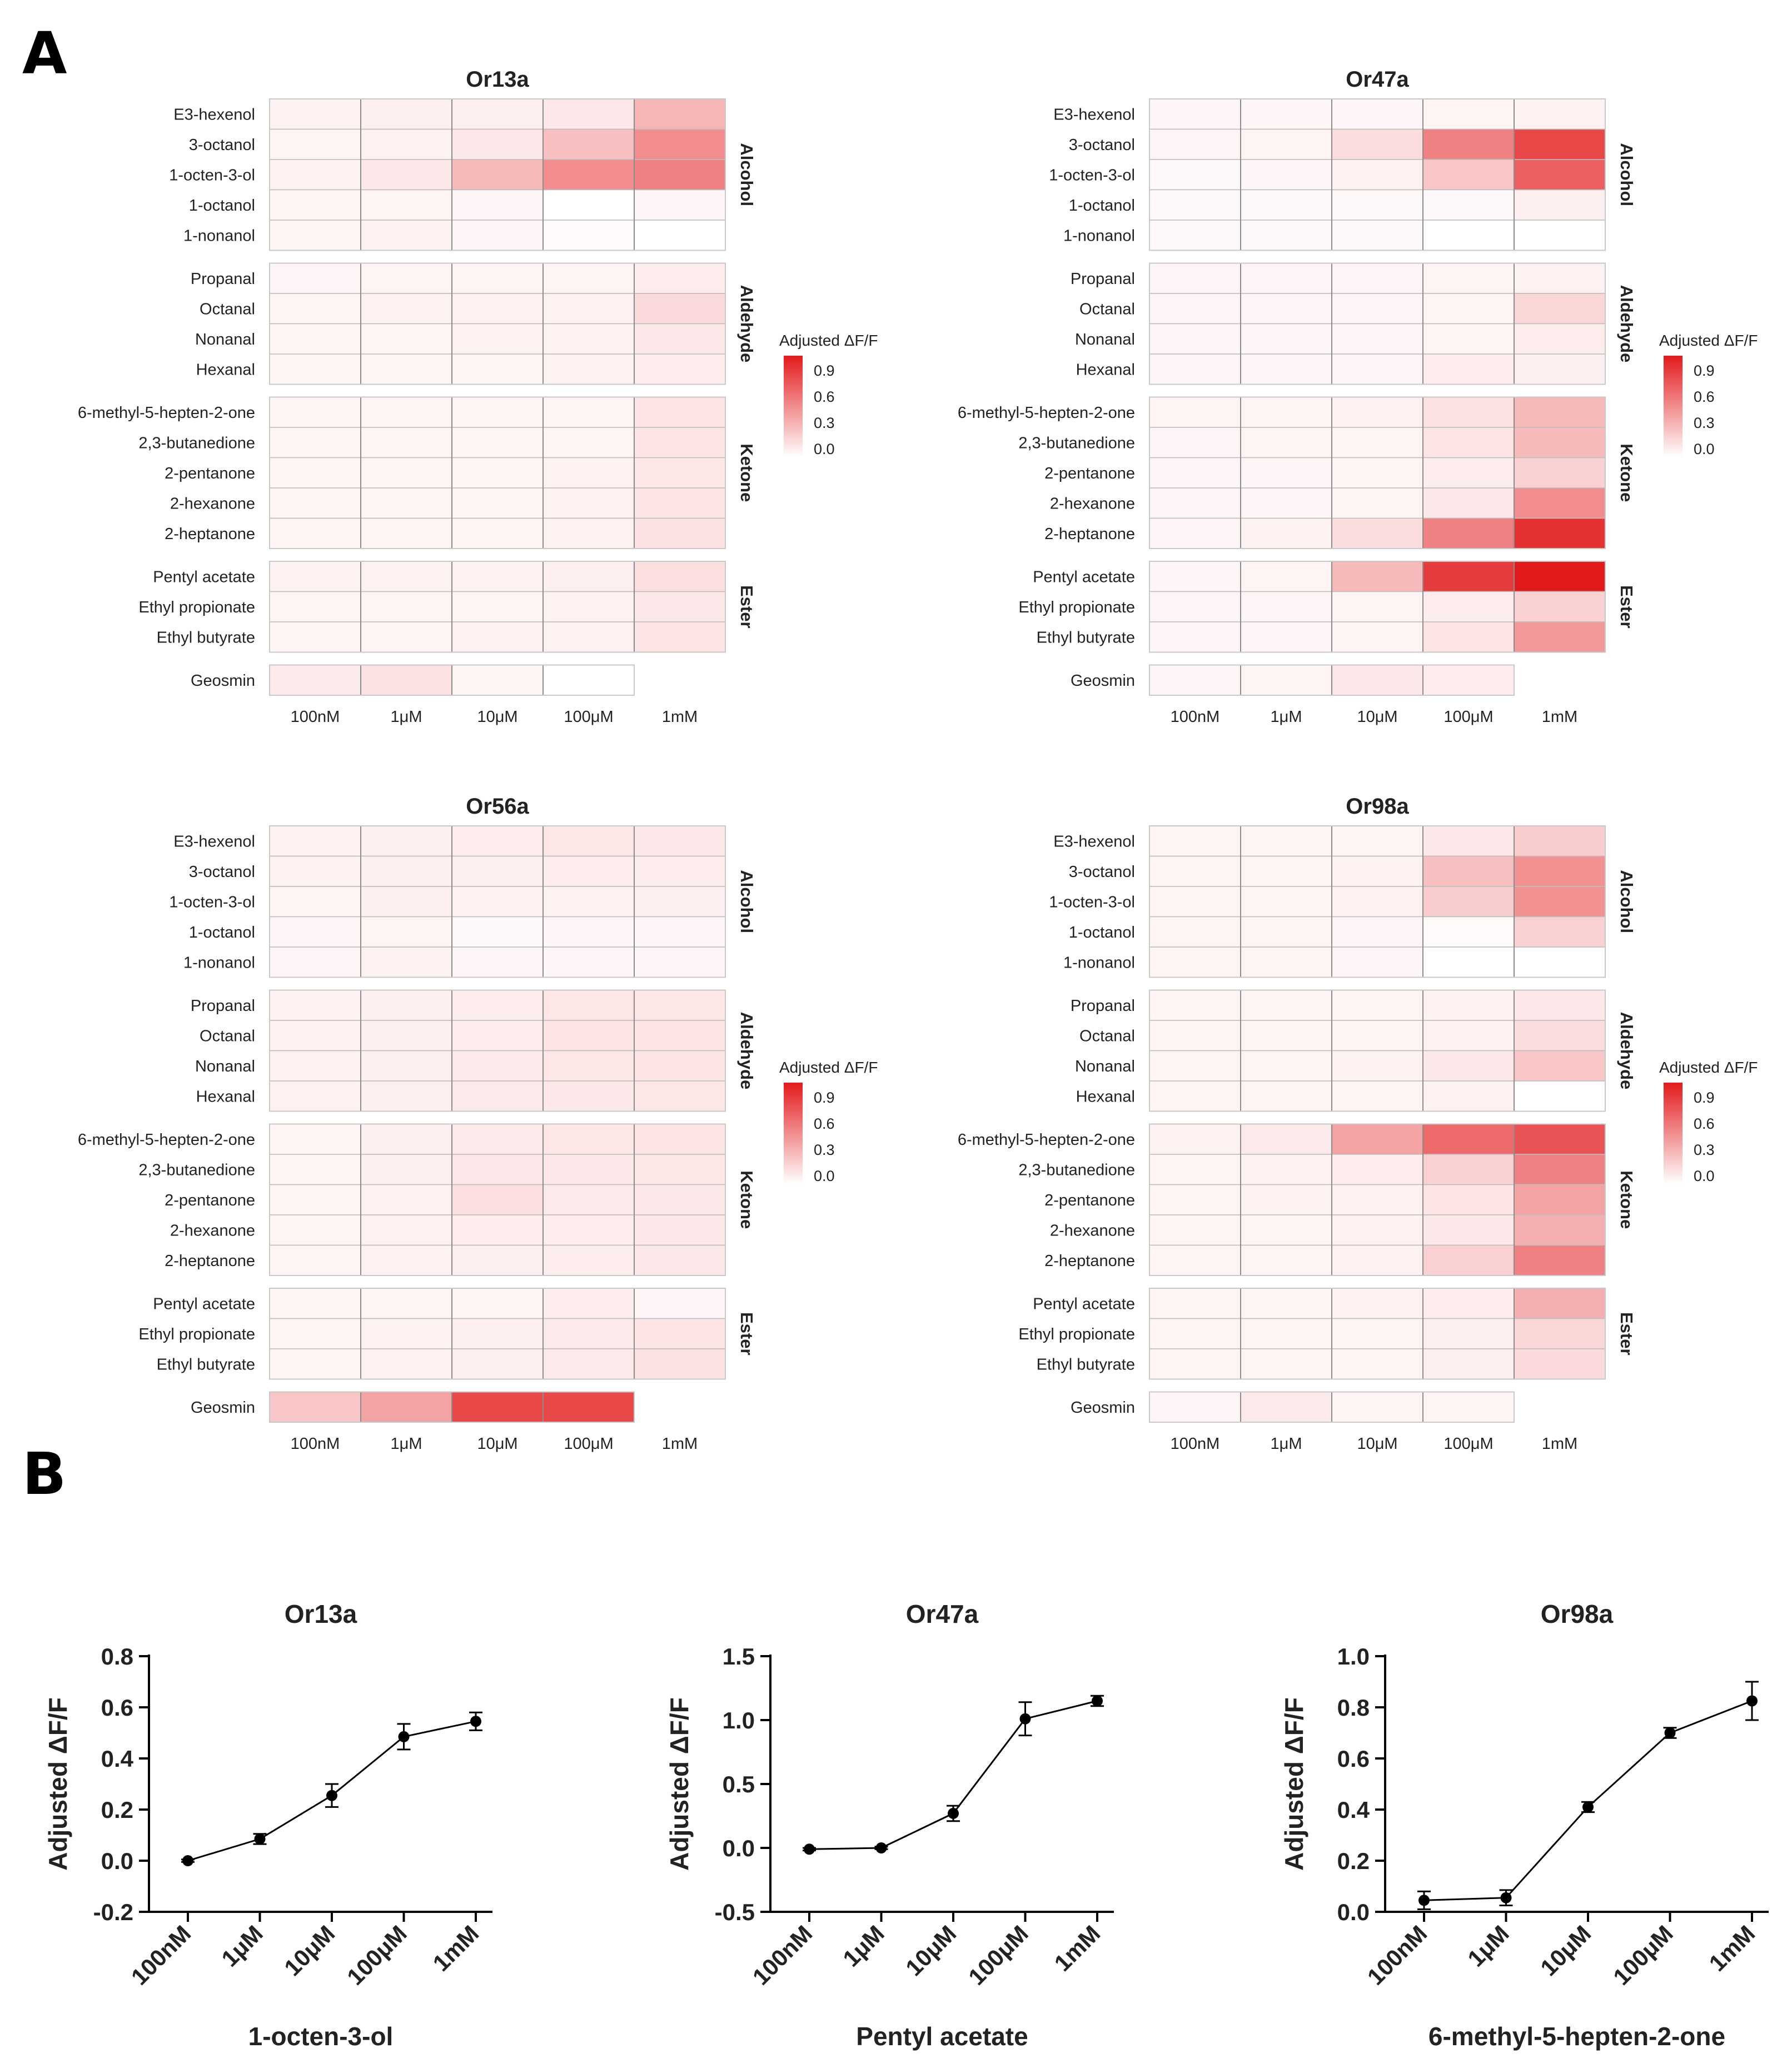 This screenshot has width=1792, height=2068. I want to click on x-tick-label: 100μM, so click(377, 1955).